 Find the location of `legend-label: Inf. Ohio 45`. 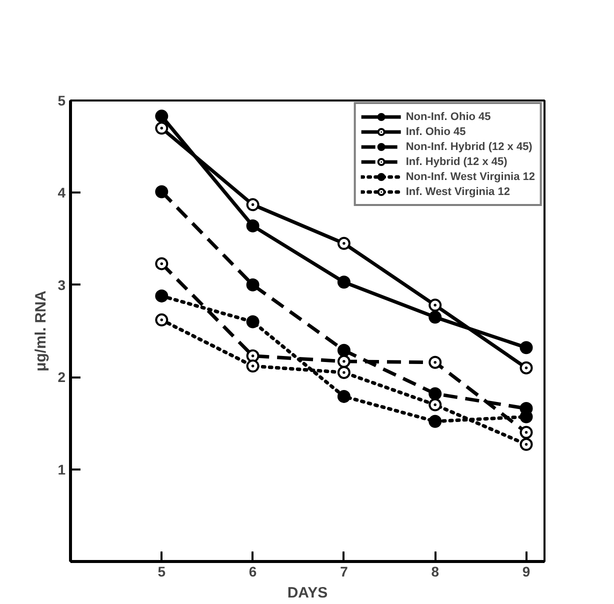

legend-label: Inf. Ohio 45 is located at coordinates (436, 131).